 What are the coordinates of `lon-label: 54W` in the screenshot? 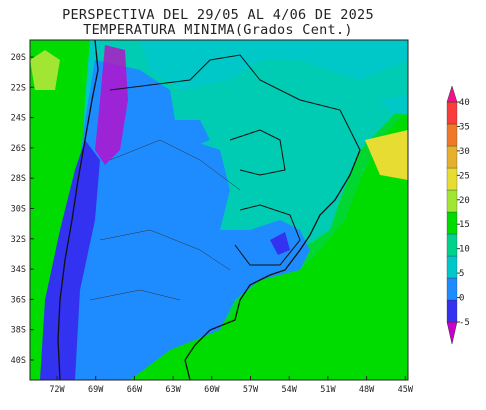 It's located at (290, 390).